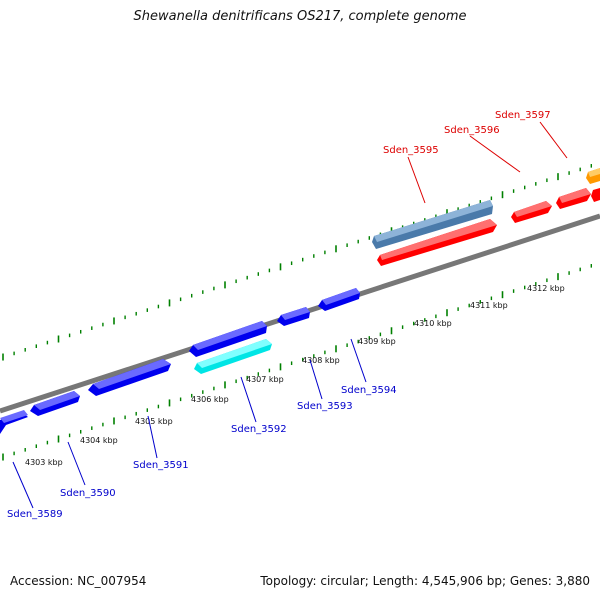  What do you see at coordinates (595, 195) in the screenshot?
I see `gene-arrow` at bounding box center [595, 195].